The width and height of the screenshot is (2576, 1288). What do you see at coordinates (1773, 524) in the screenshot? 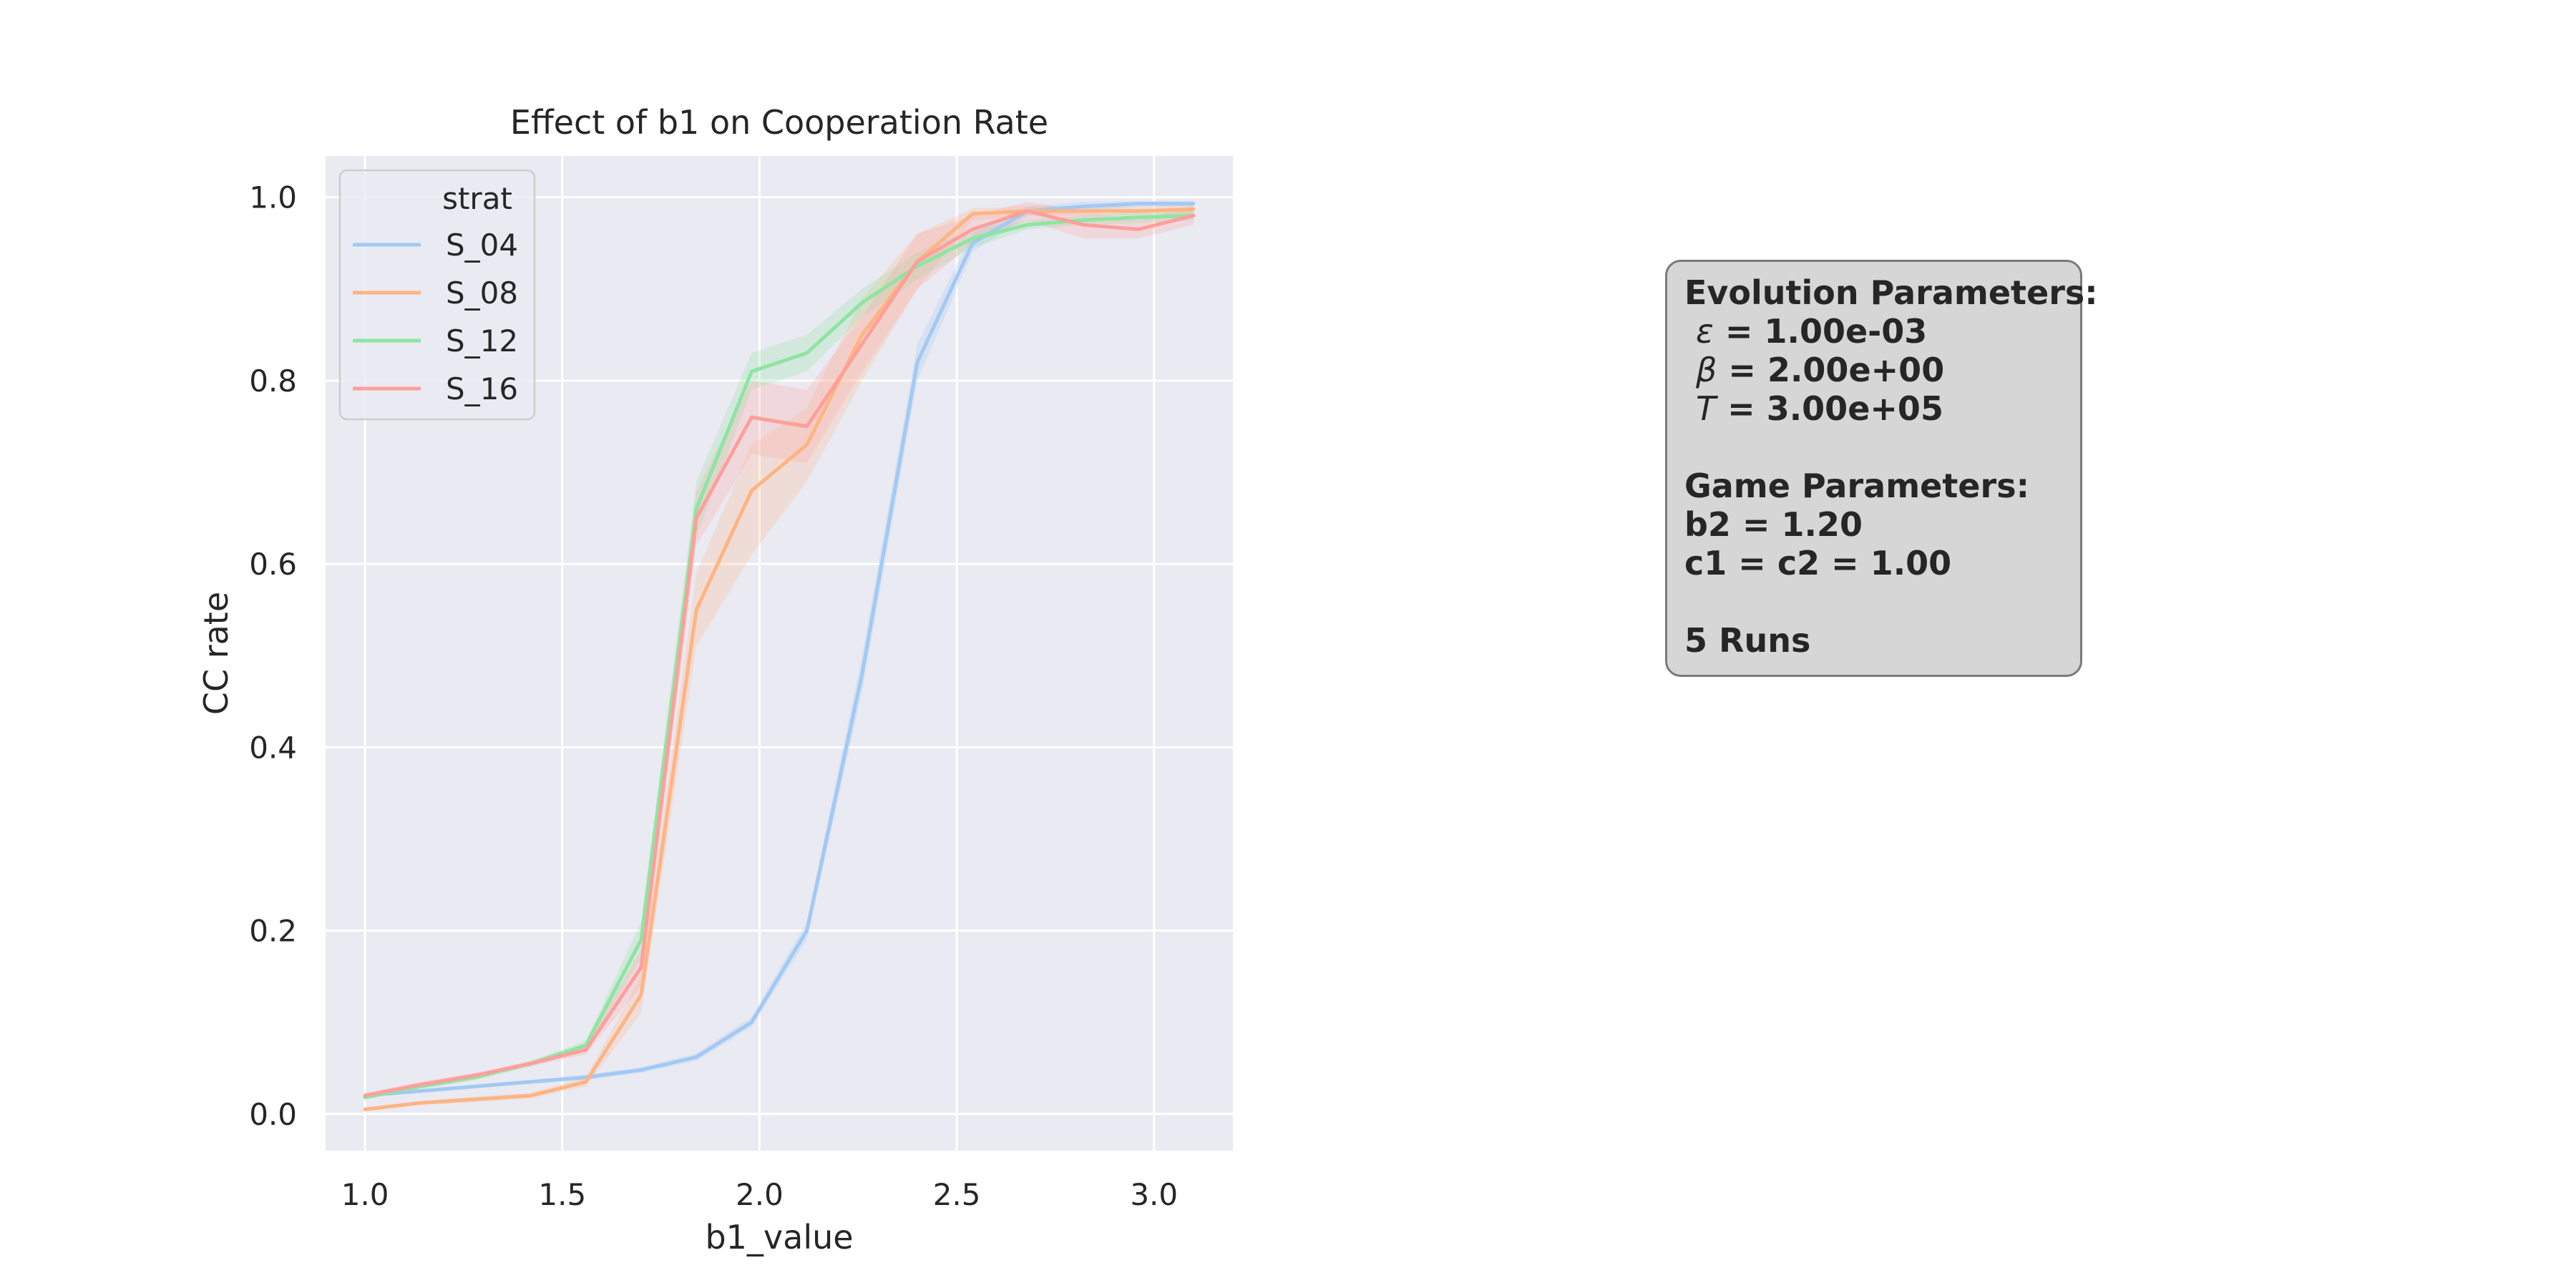
I see `b2-parameter: b2 = 1.20` at bounding box center [1773, 524].